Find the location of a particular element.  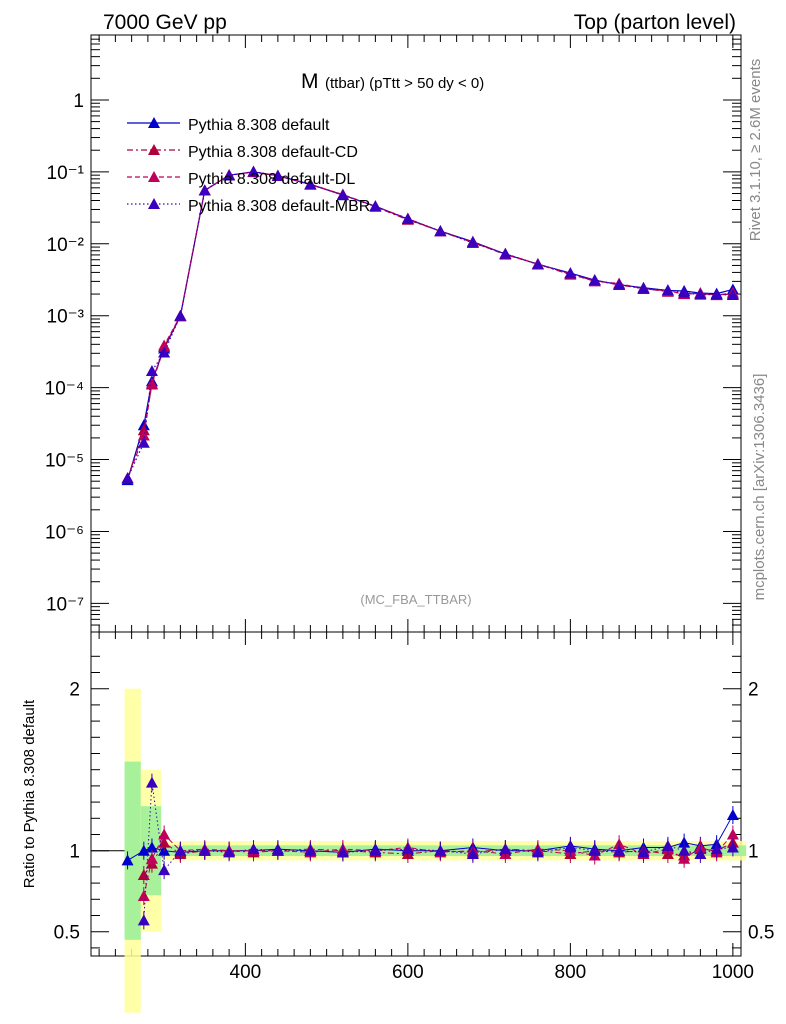

y-tick-label: 10⁻⁴ is located at coordinates (64, 389).